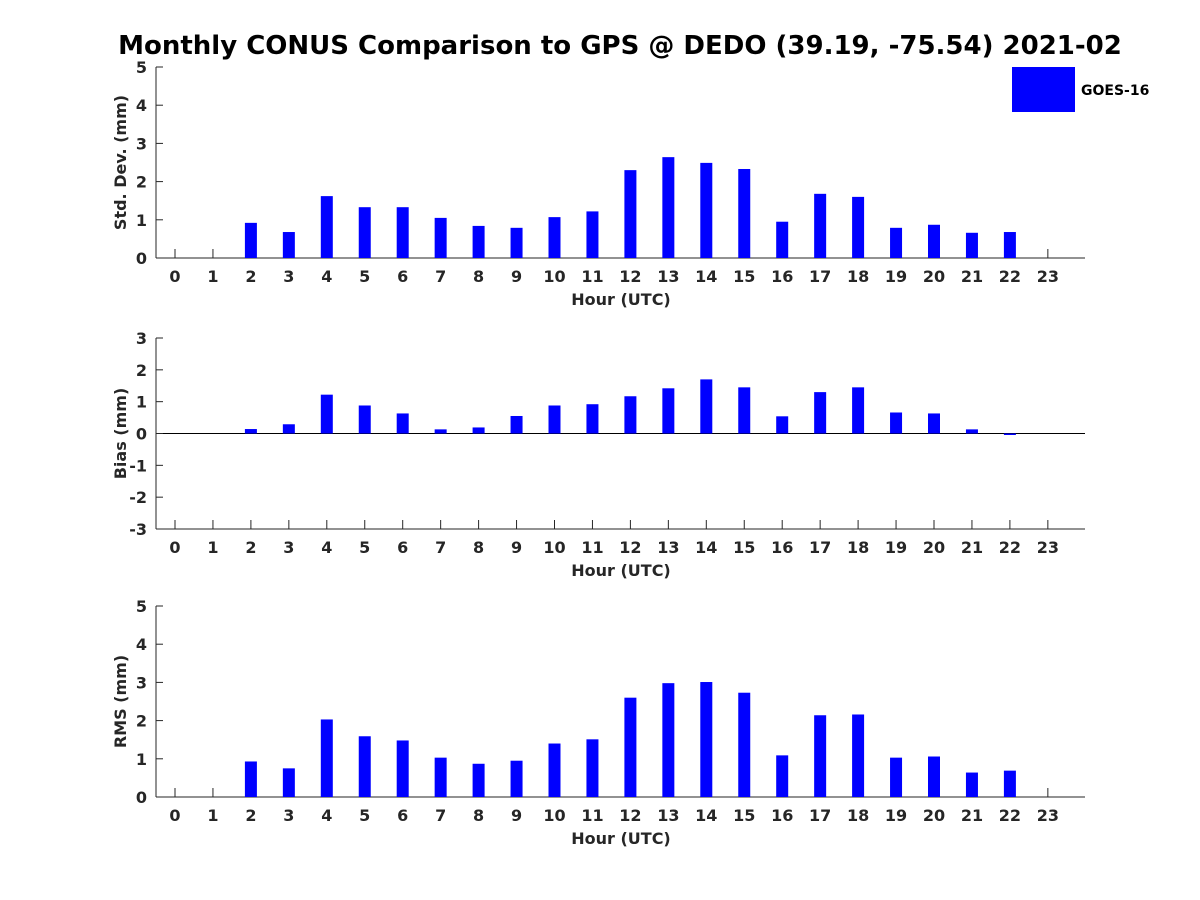  I want to click on y-axis-label: Bias (mm), so click(120, 434).